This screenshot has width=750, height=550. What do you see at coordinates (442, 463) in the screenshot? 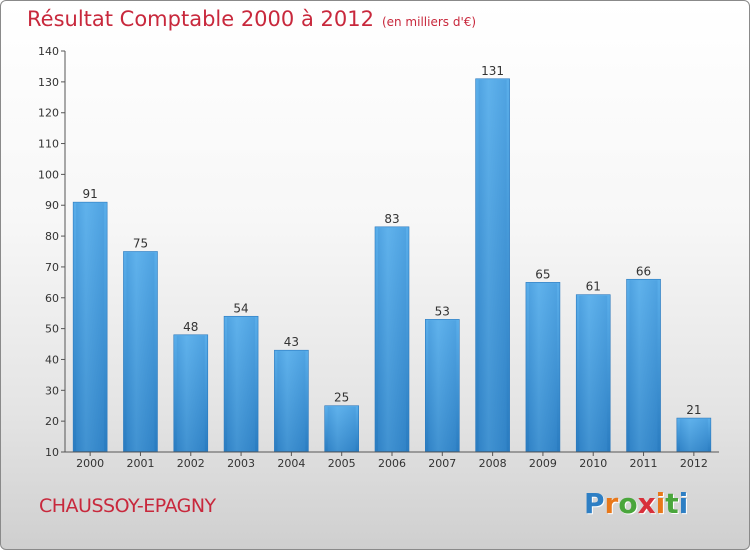
I see `x-tick-label: 2007` at bounding box center [442, 463].